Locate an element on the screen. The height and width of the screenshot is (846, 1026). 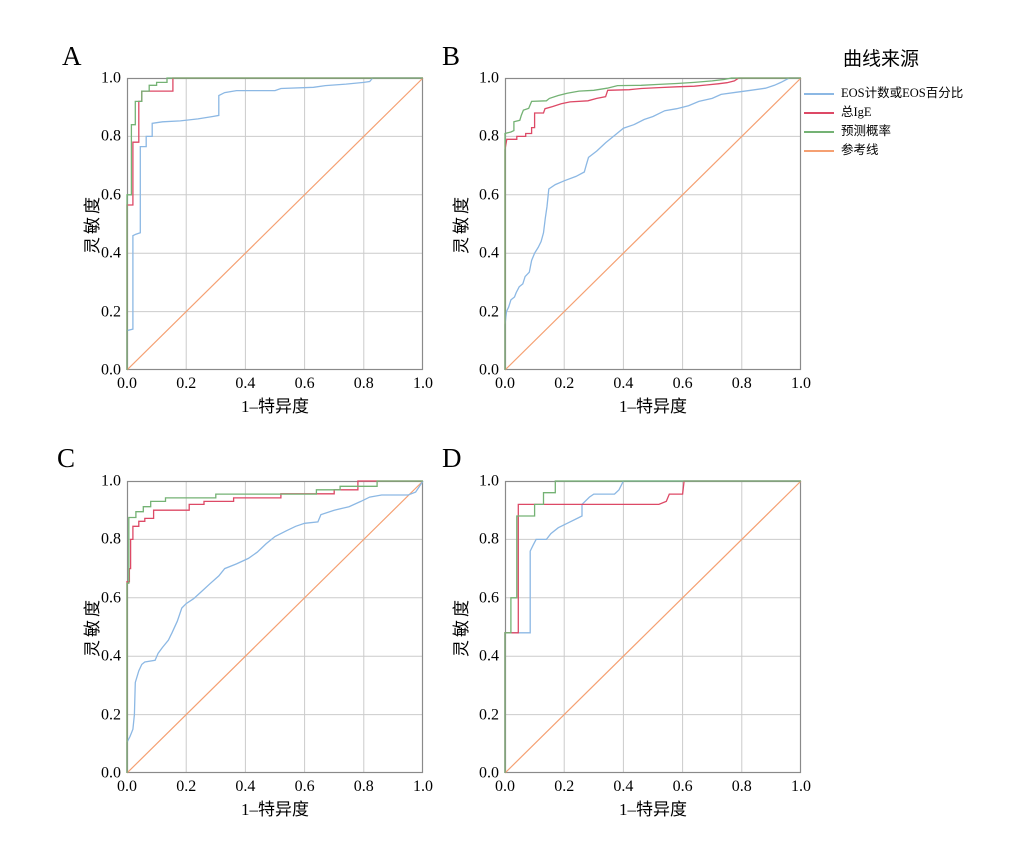
panel-c-label: C is located at coordinates (66, 458).